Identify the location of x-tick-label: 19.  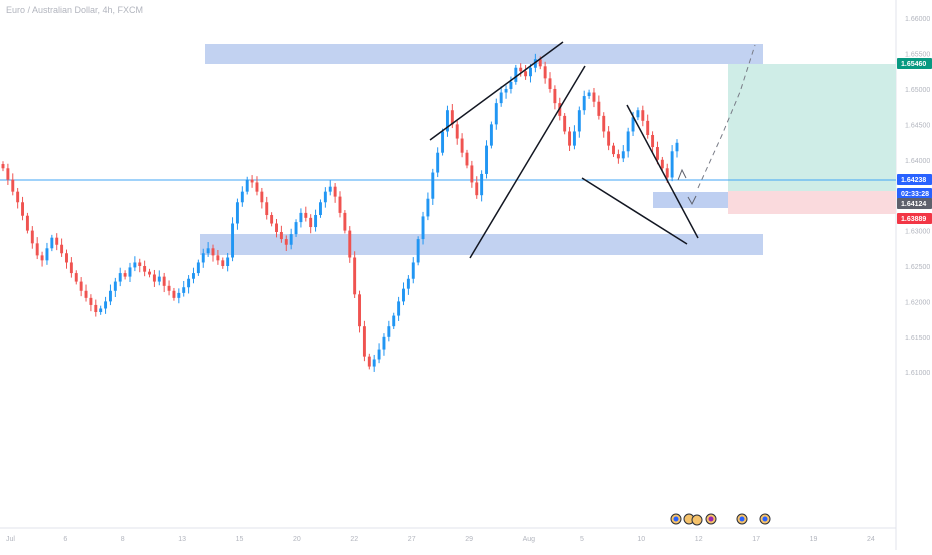
(814, 539).